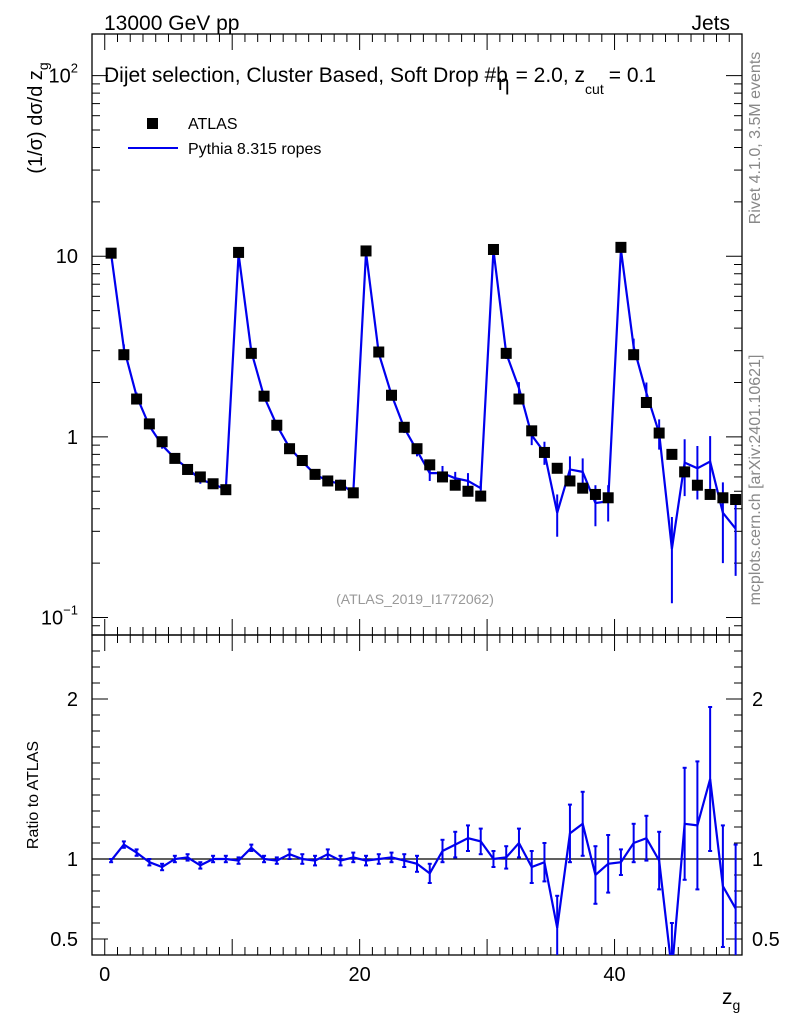  Describe the element at coordinates (213, 124) in the screenshot. I see `legend-data-label: ATLAS` at that location.